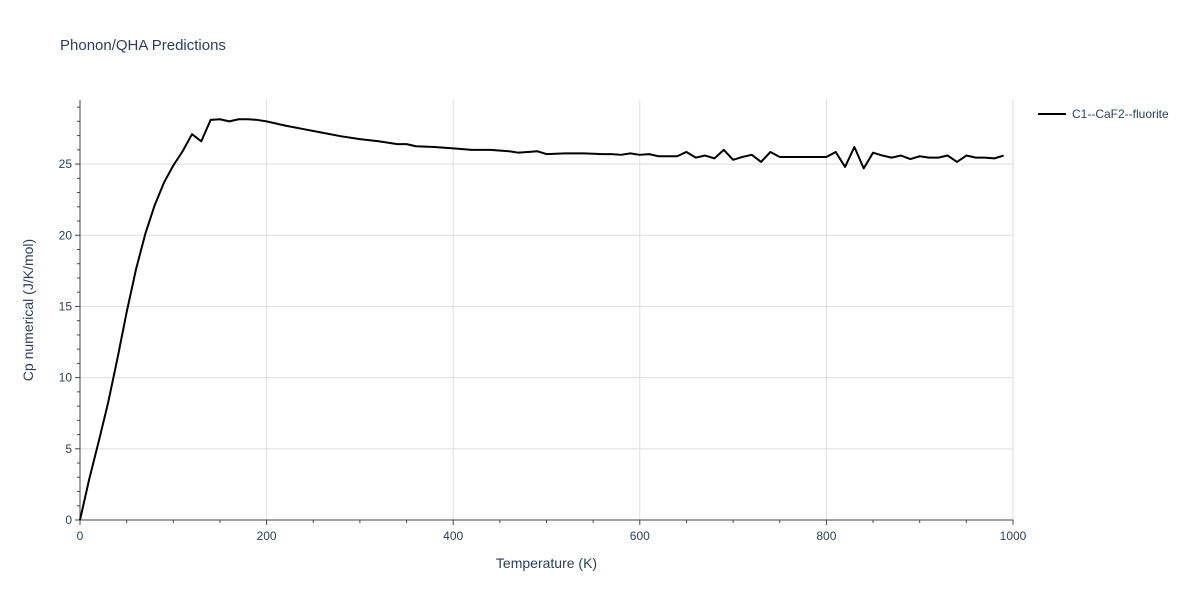 Image resolution: width=1200 pixels, height=605 pixels. What do you see at coordinates (80, 536) in the screenshot?
I see `x-tick-label: 0` at bounding box center [80, 536].